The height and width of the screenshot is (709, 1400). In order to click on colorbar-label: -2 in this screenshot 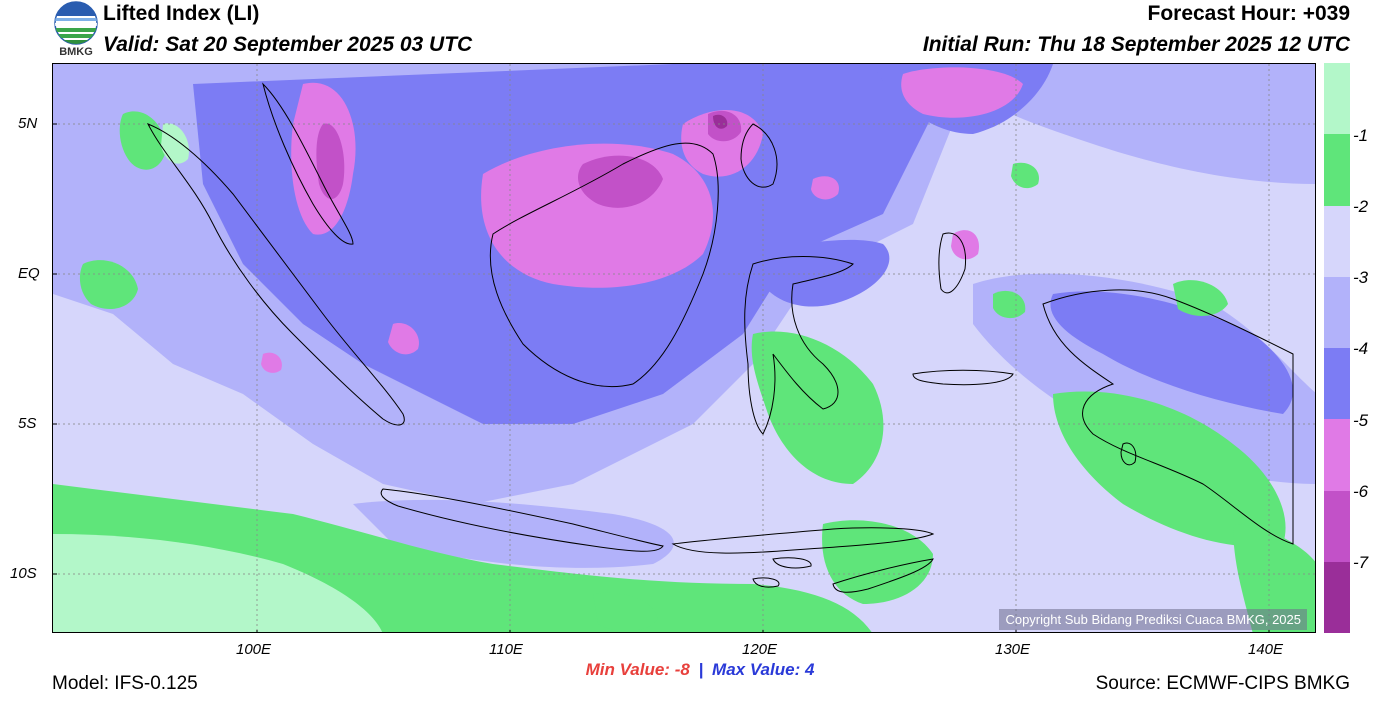, I will do `click(1361, 206)`.